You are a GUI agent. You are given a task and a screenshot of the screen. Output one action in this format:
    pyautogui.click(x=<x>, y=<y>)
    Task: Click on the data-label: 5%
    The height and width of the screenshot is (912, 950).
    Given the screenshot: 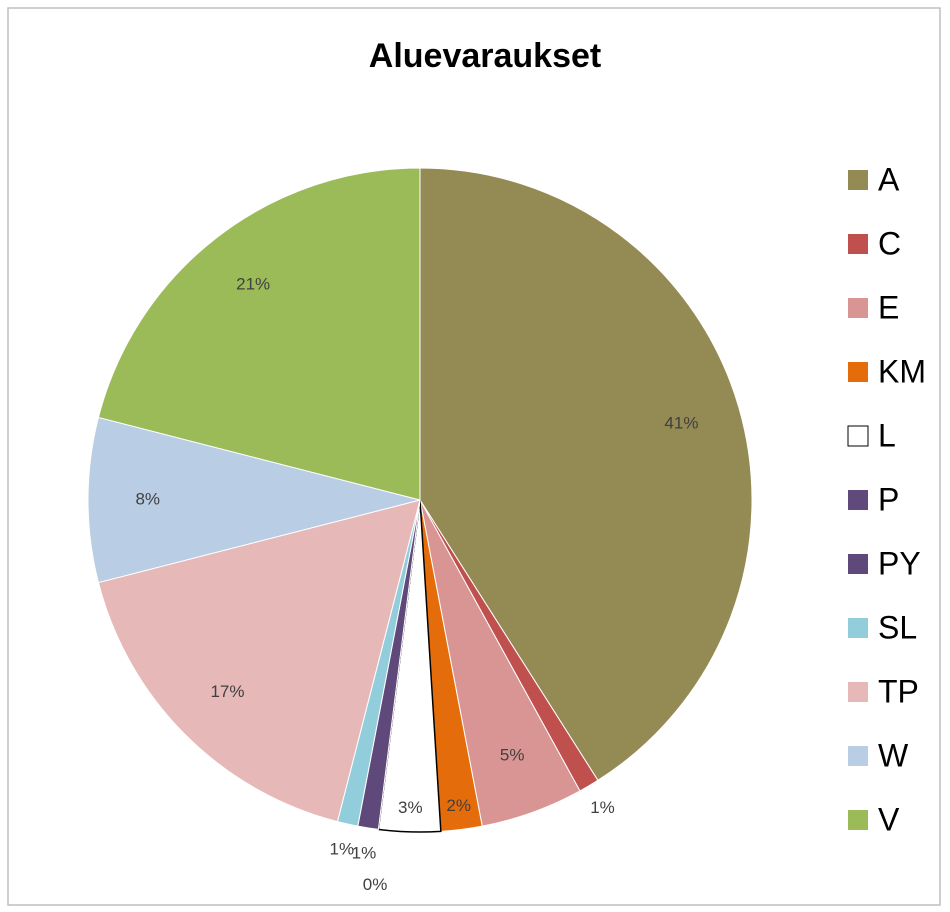 What is the action you would take?
    pyautogui.click(x=512, y=755)
    